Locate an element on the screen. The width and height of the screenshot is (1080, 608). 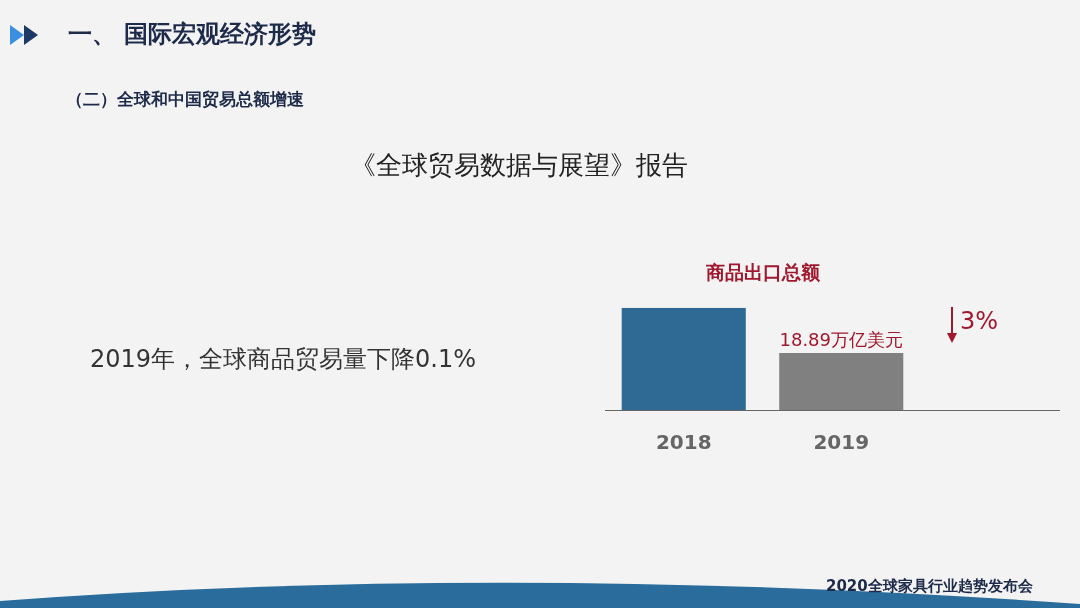
x-tick-label: 2018 is located at coordinates (683, 442).